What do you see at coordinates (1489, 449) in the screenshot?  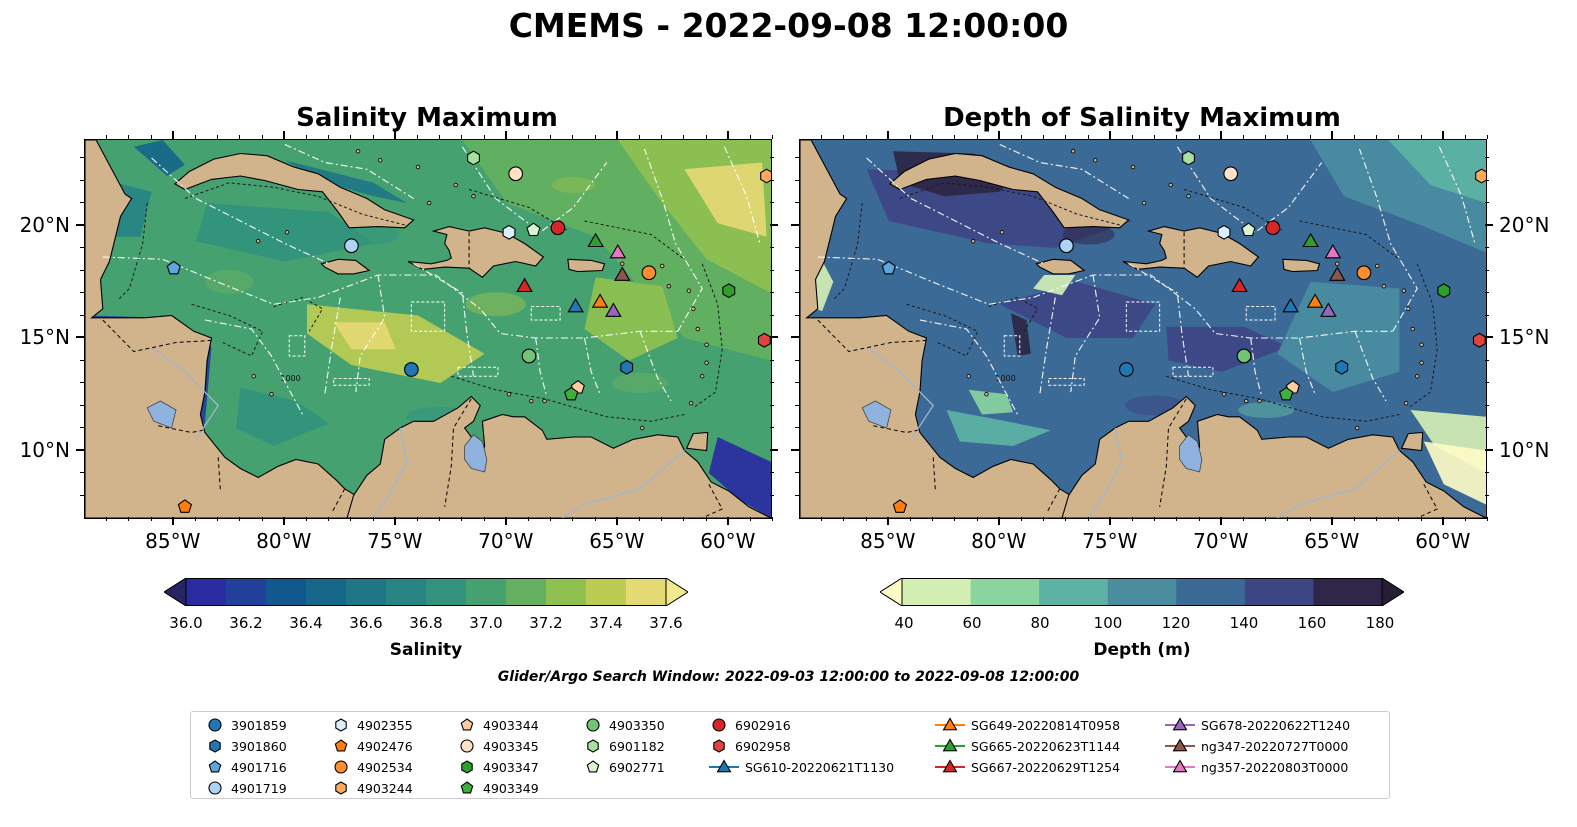 I see `tick-mark-right` at bounding box center [1489, 449].